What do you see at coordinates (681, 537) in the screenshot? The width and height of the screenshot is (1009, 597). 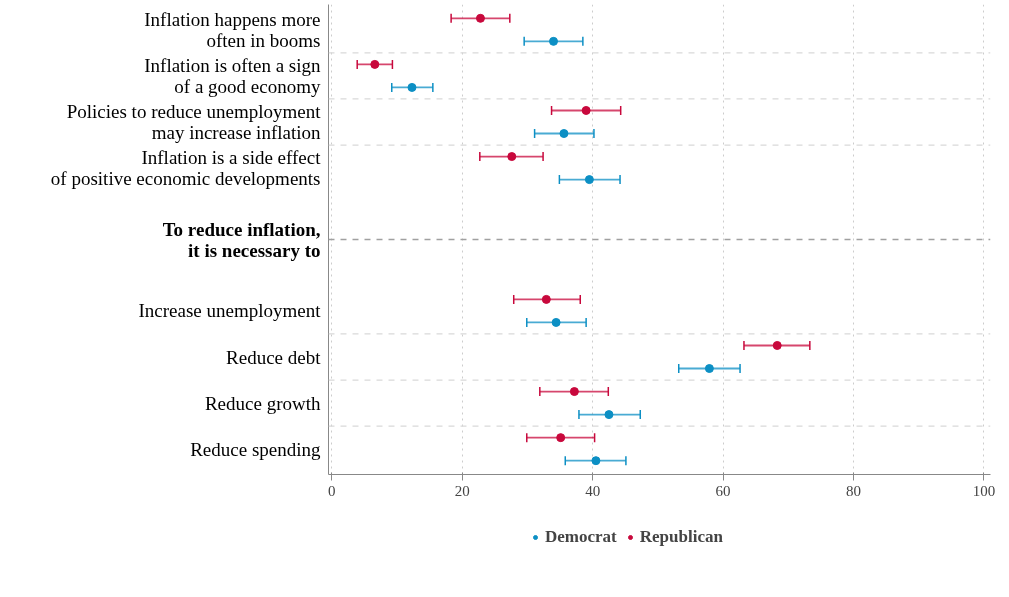 I see `legend-label: Republican` at bounding box center [681, 537].